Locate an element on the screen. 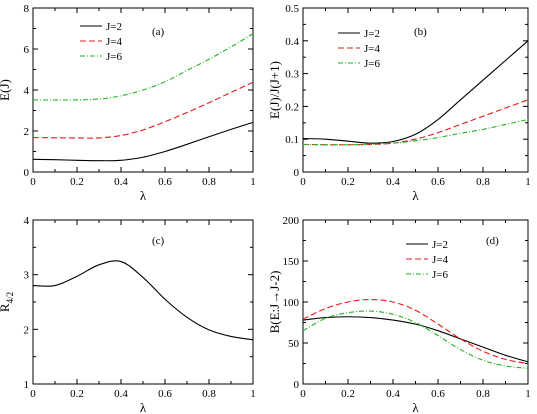 The height and width of the screenshot is (414, 537). y-axis-label-sub: 4/2 is located at coordinates (10, 298).